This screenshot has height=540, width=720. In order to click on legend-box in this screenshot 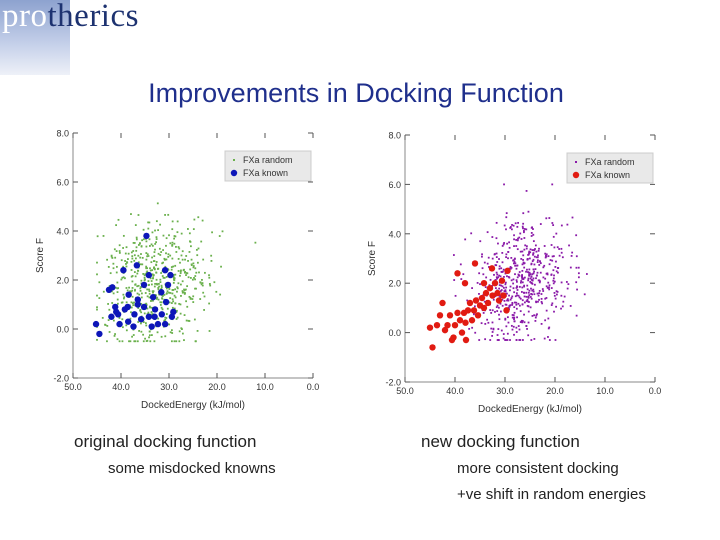, I will do `click(610, 168)`.